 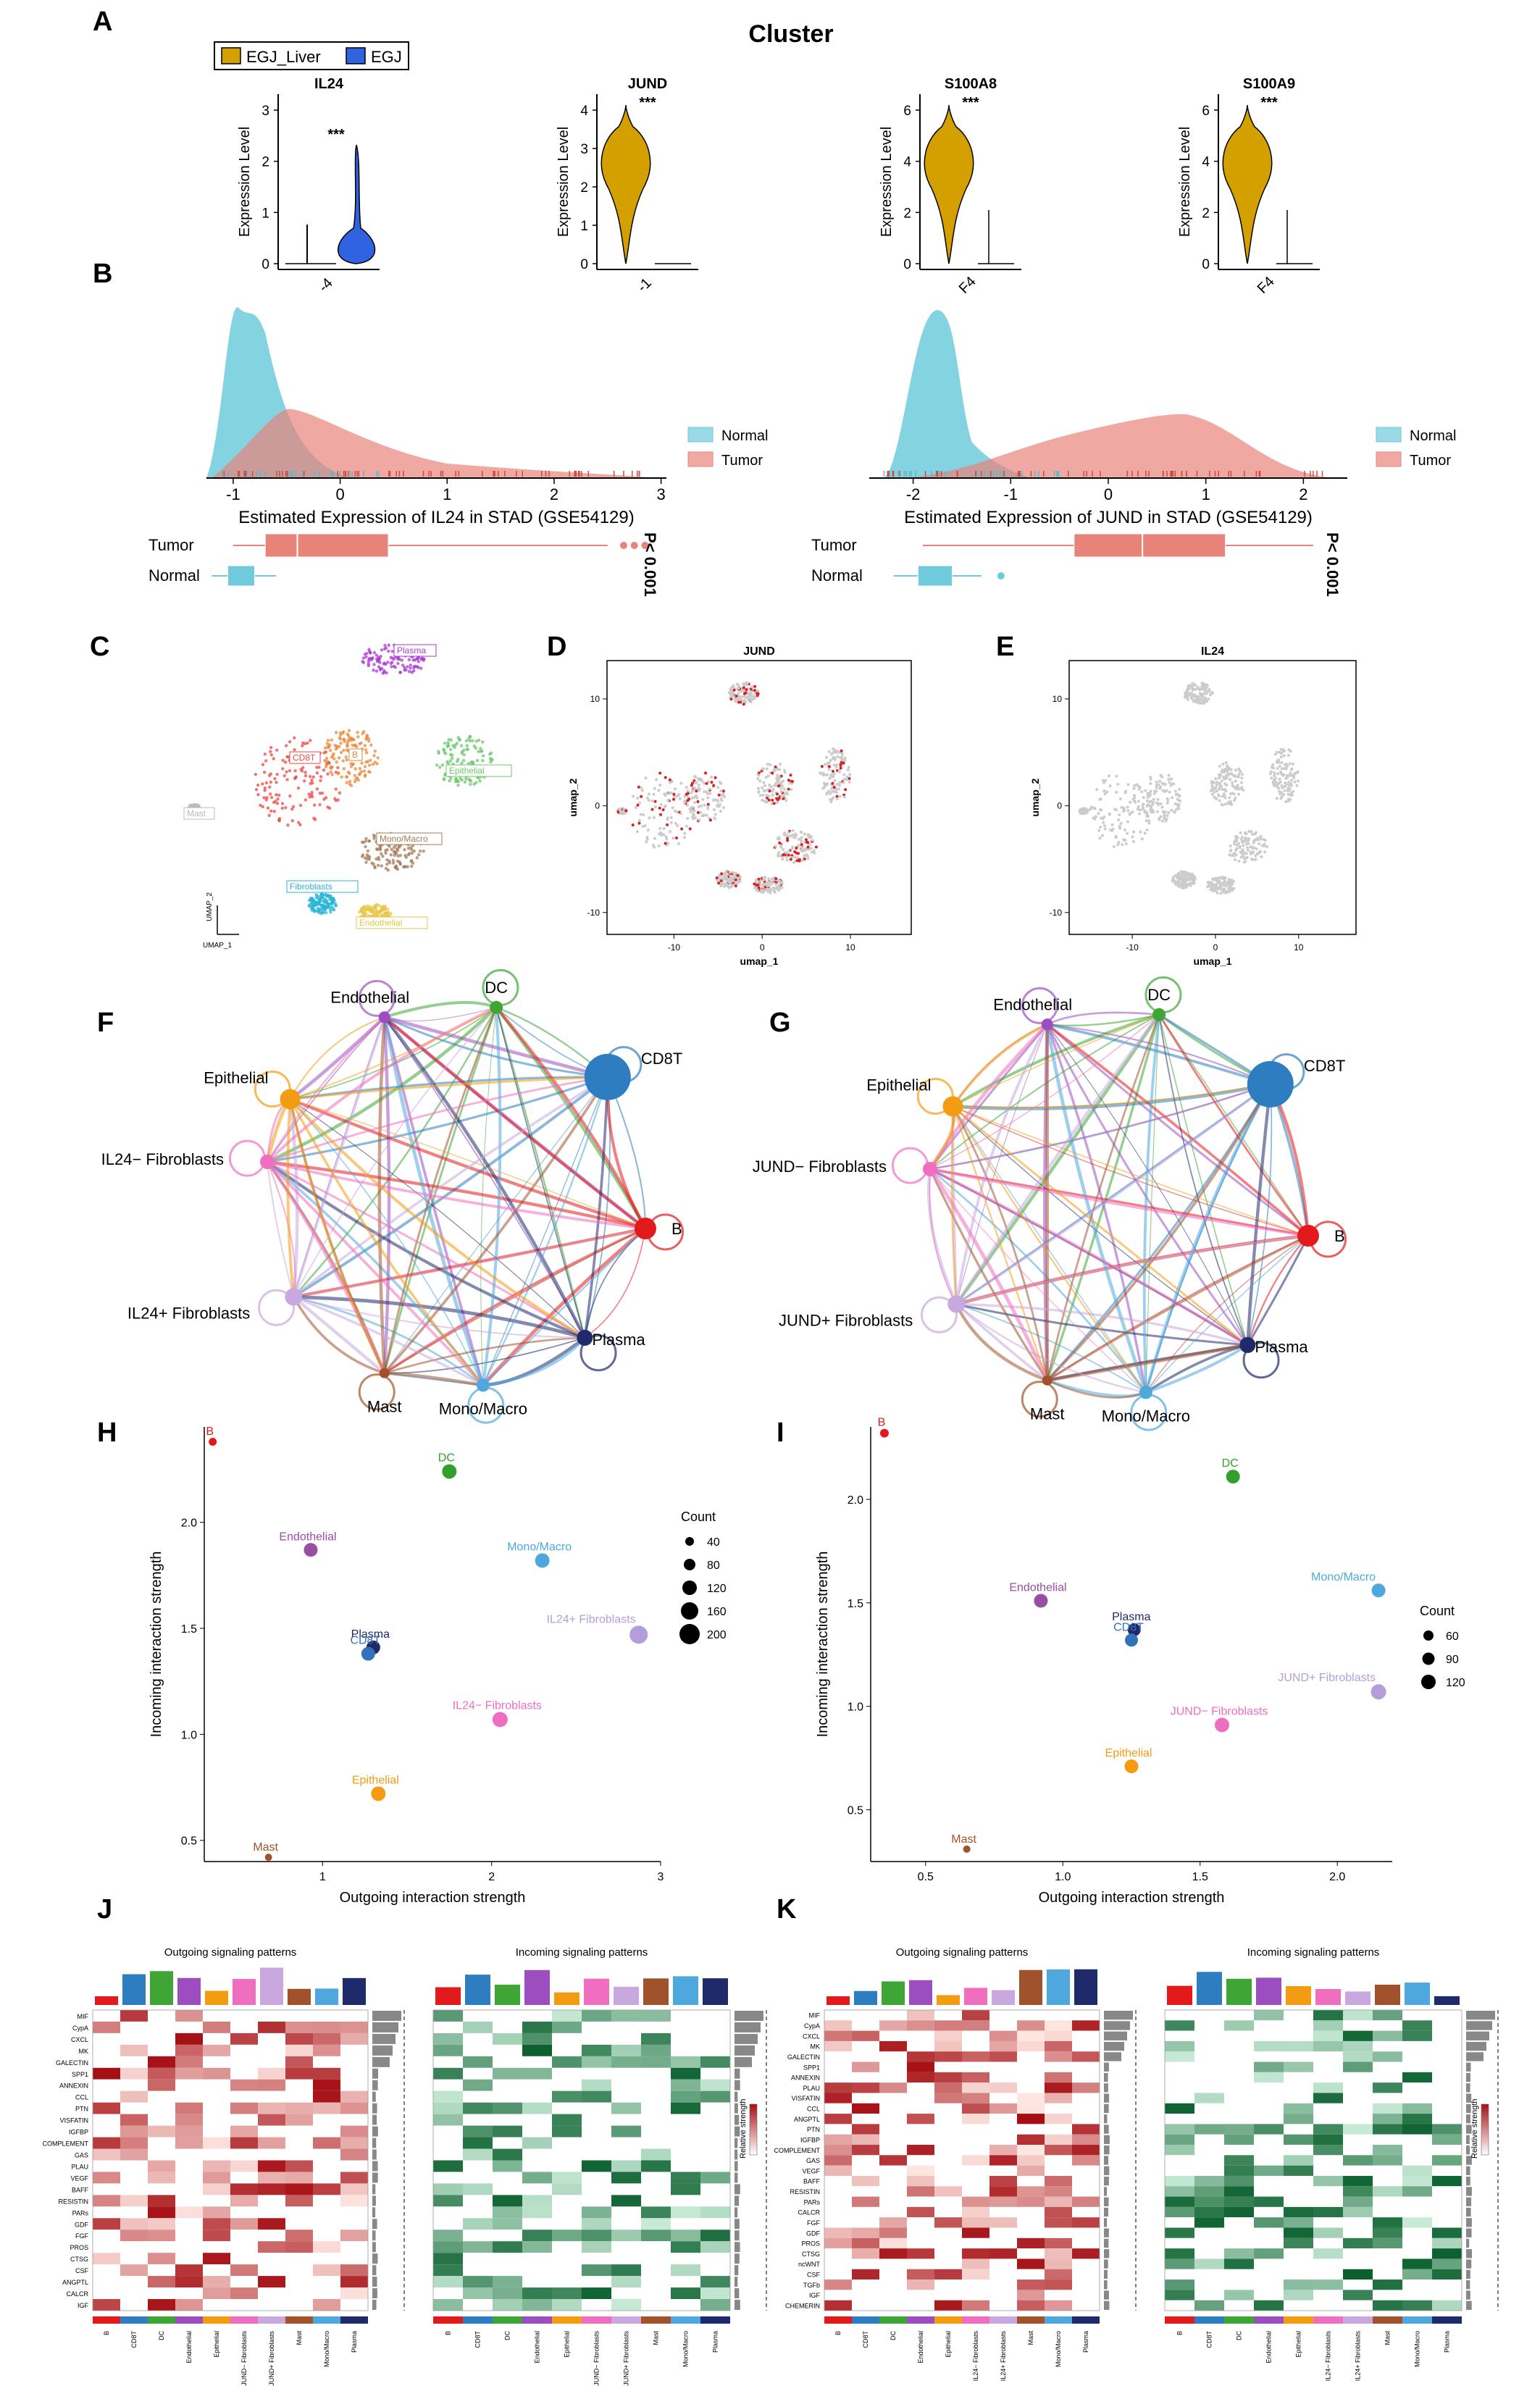 I want to click on significance-mark: ***, so click(x=1269, y=103).